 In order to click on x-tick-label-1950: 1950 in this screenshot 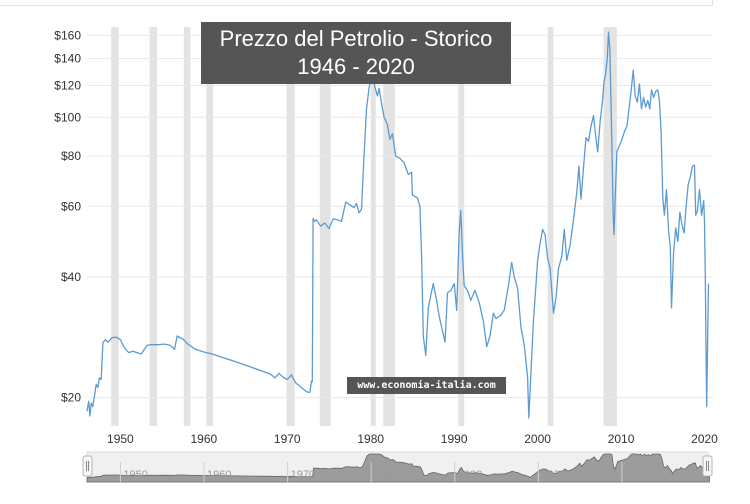, I will do `click(120, 439)`.